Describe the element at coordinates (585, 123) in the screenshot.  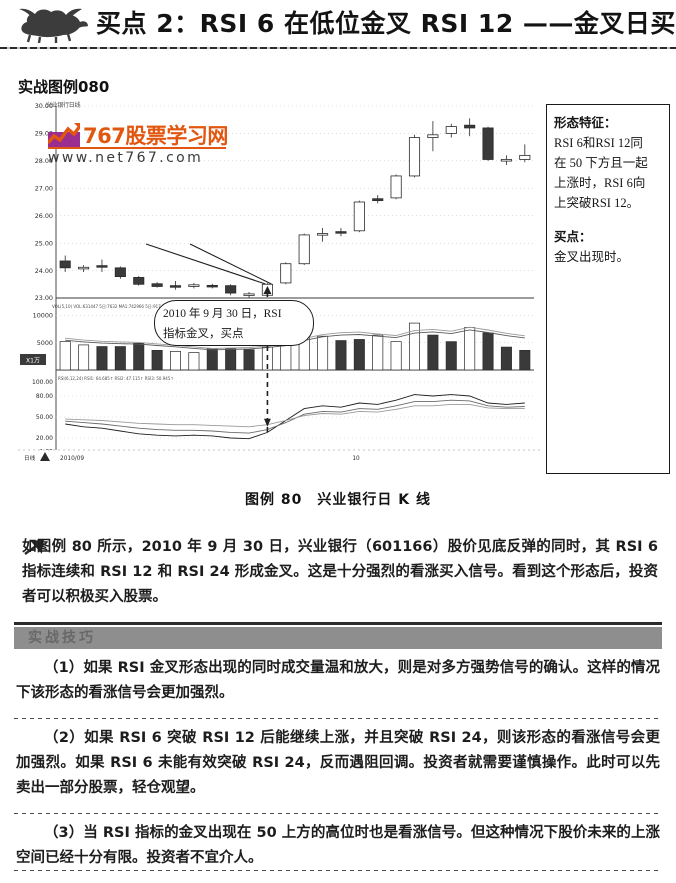
I see `note-feature-heading: 形态特征：` at that location.